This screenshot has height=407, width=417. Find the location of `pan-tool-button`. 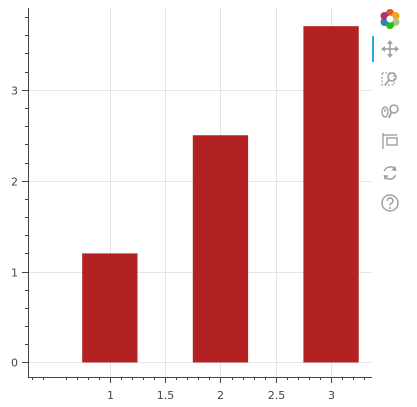

pan-tool-button is located at coordinates (390, 49).